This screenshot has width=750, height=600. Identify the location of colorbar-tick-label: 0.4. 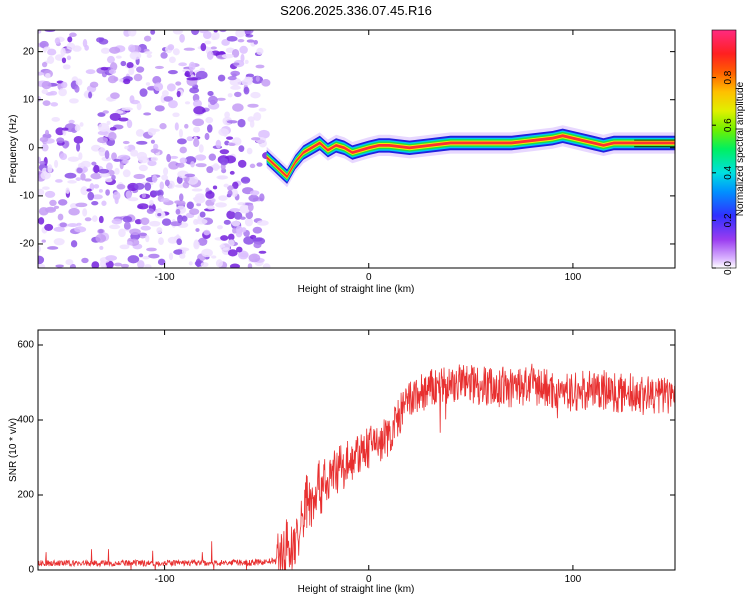
(728, 172).